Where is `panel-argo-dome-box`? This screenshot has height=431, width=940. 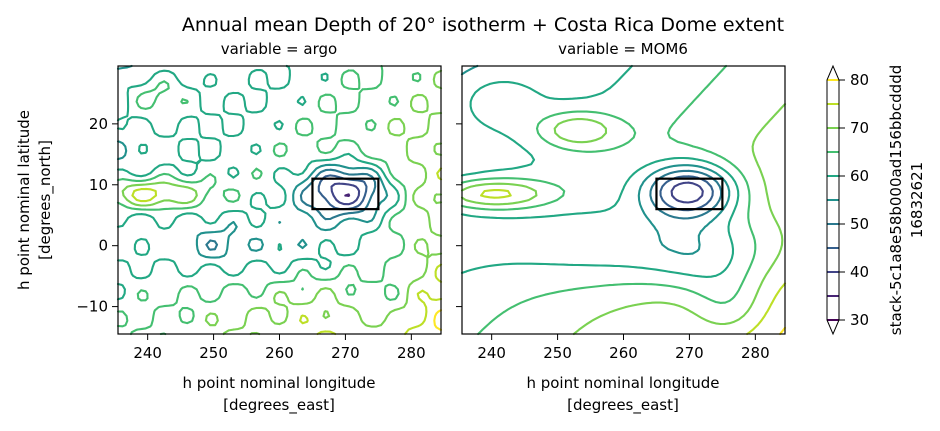 panel-argo-dome-box is located at coordinates (345, 194).